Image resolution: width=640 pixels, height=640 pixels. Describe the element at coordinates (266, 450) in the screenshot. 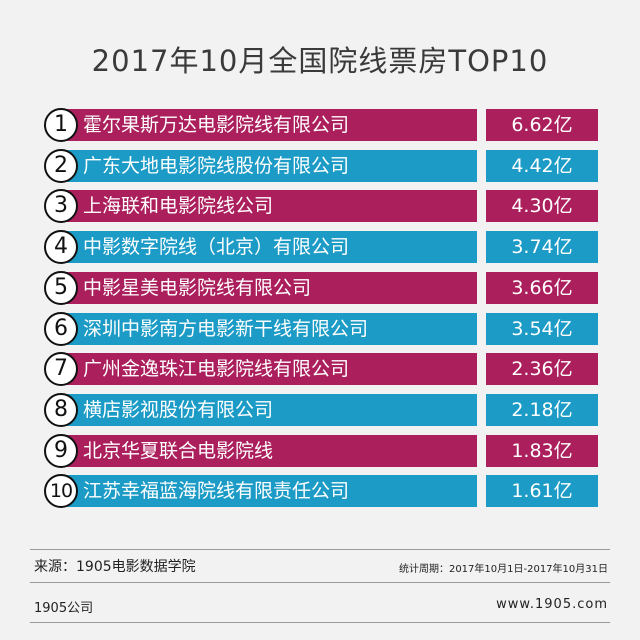

I see `cinema-name-bar: 北京华夏联合电影院线` at that location.